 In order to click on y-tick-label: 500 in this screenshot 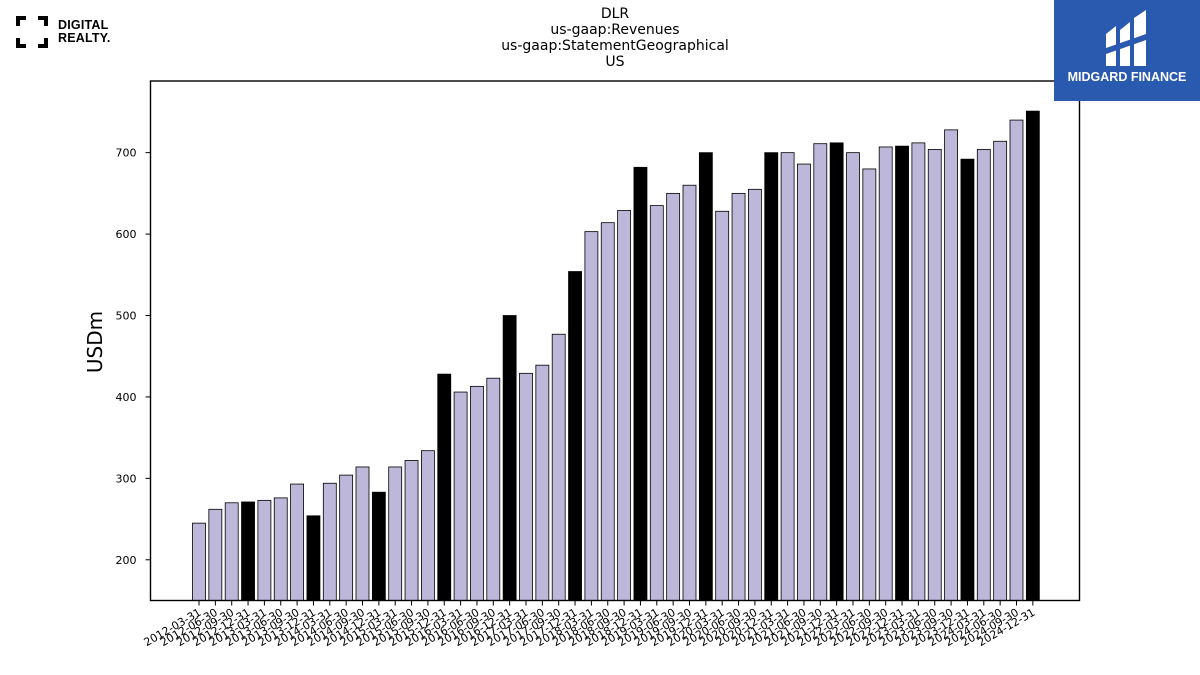, I will do `click(126, 316)`.